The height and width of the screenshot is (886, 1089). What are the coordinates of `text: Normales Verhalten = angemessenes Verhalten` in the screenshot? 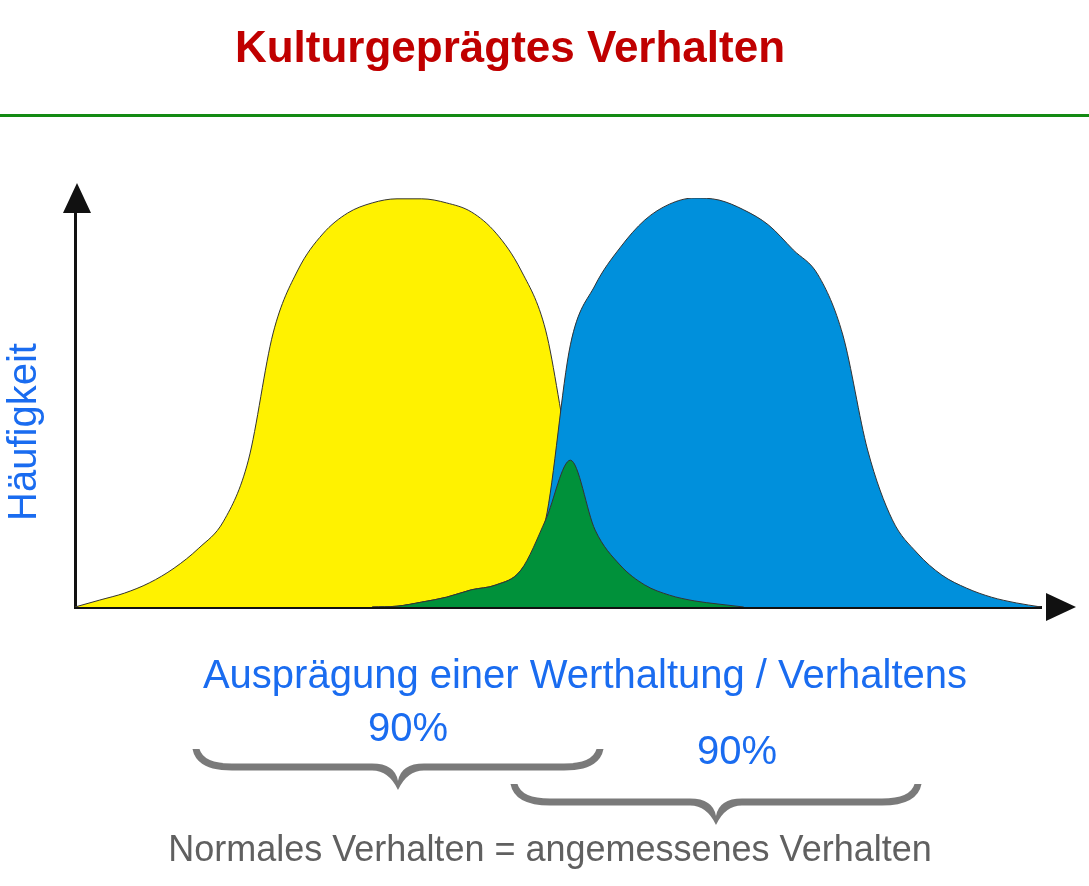 It's located at (550, 849).